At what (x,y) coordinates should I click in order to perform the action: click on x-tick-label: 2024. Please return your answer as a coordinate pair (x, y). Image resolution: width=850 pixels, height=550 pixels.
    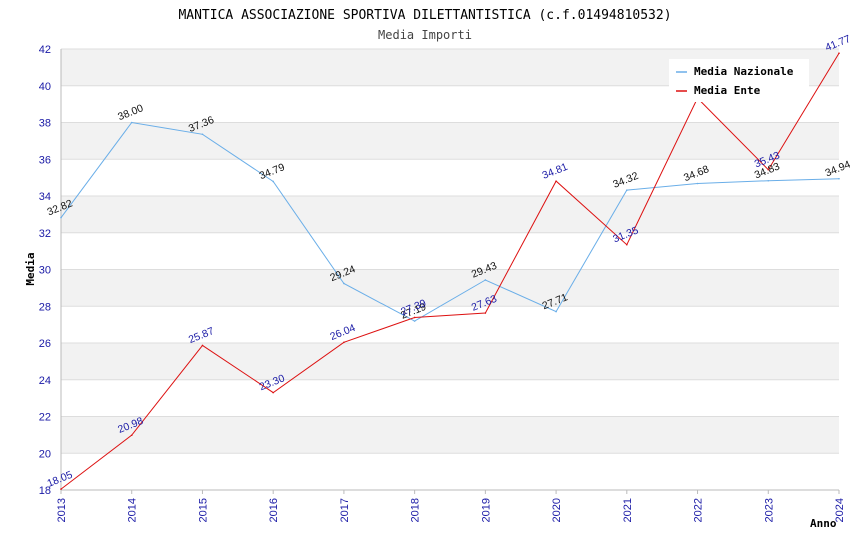
    Looking at the image, I should click on (840, 510).